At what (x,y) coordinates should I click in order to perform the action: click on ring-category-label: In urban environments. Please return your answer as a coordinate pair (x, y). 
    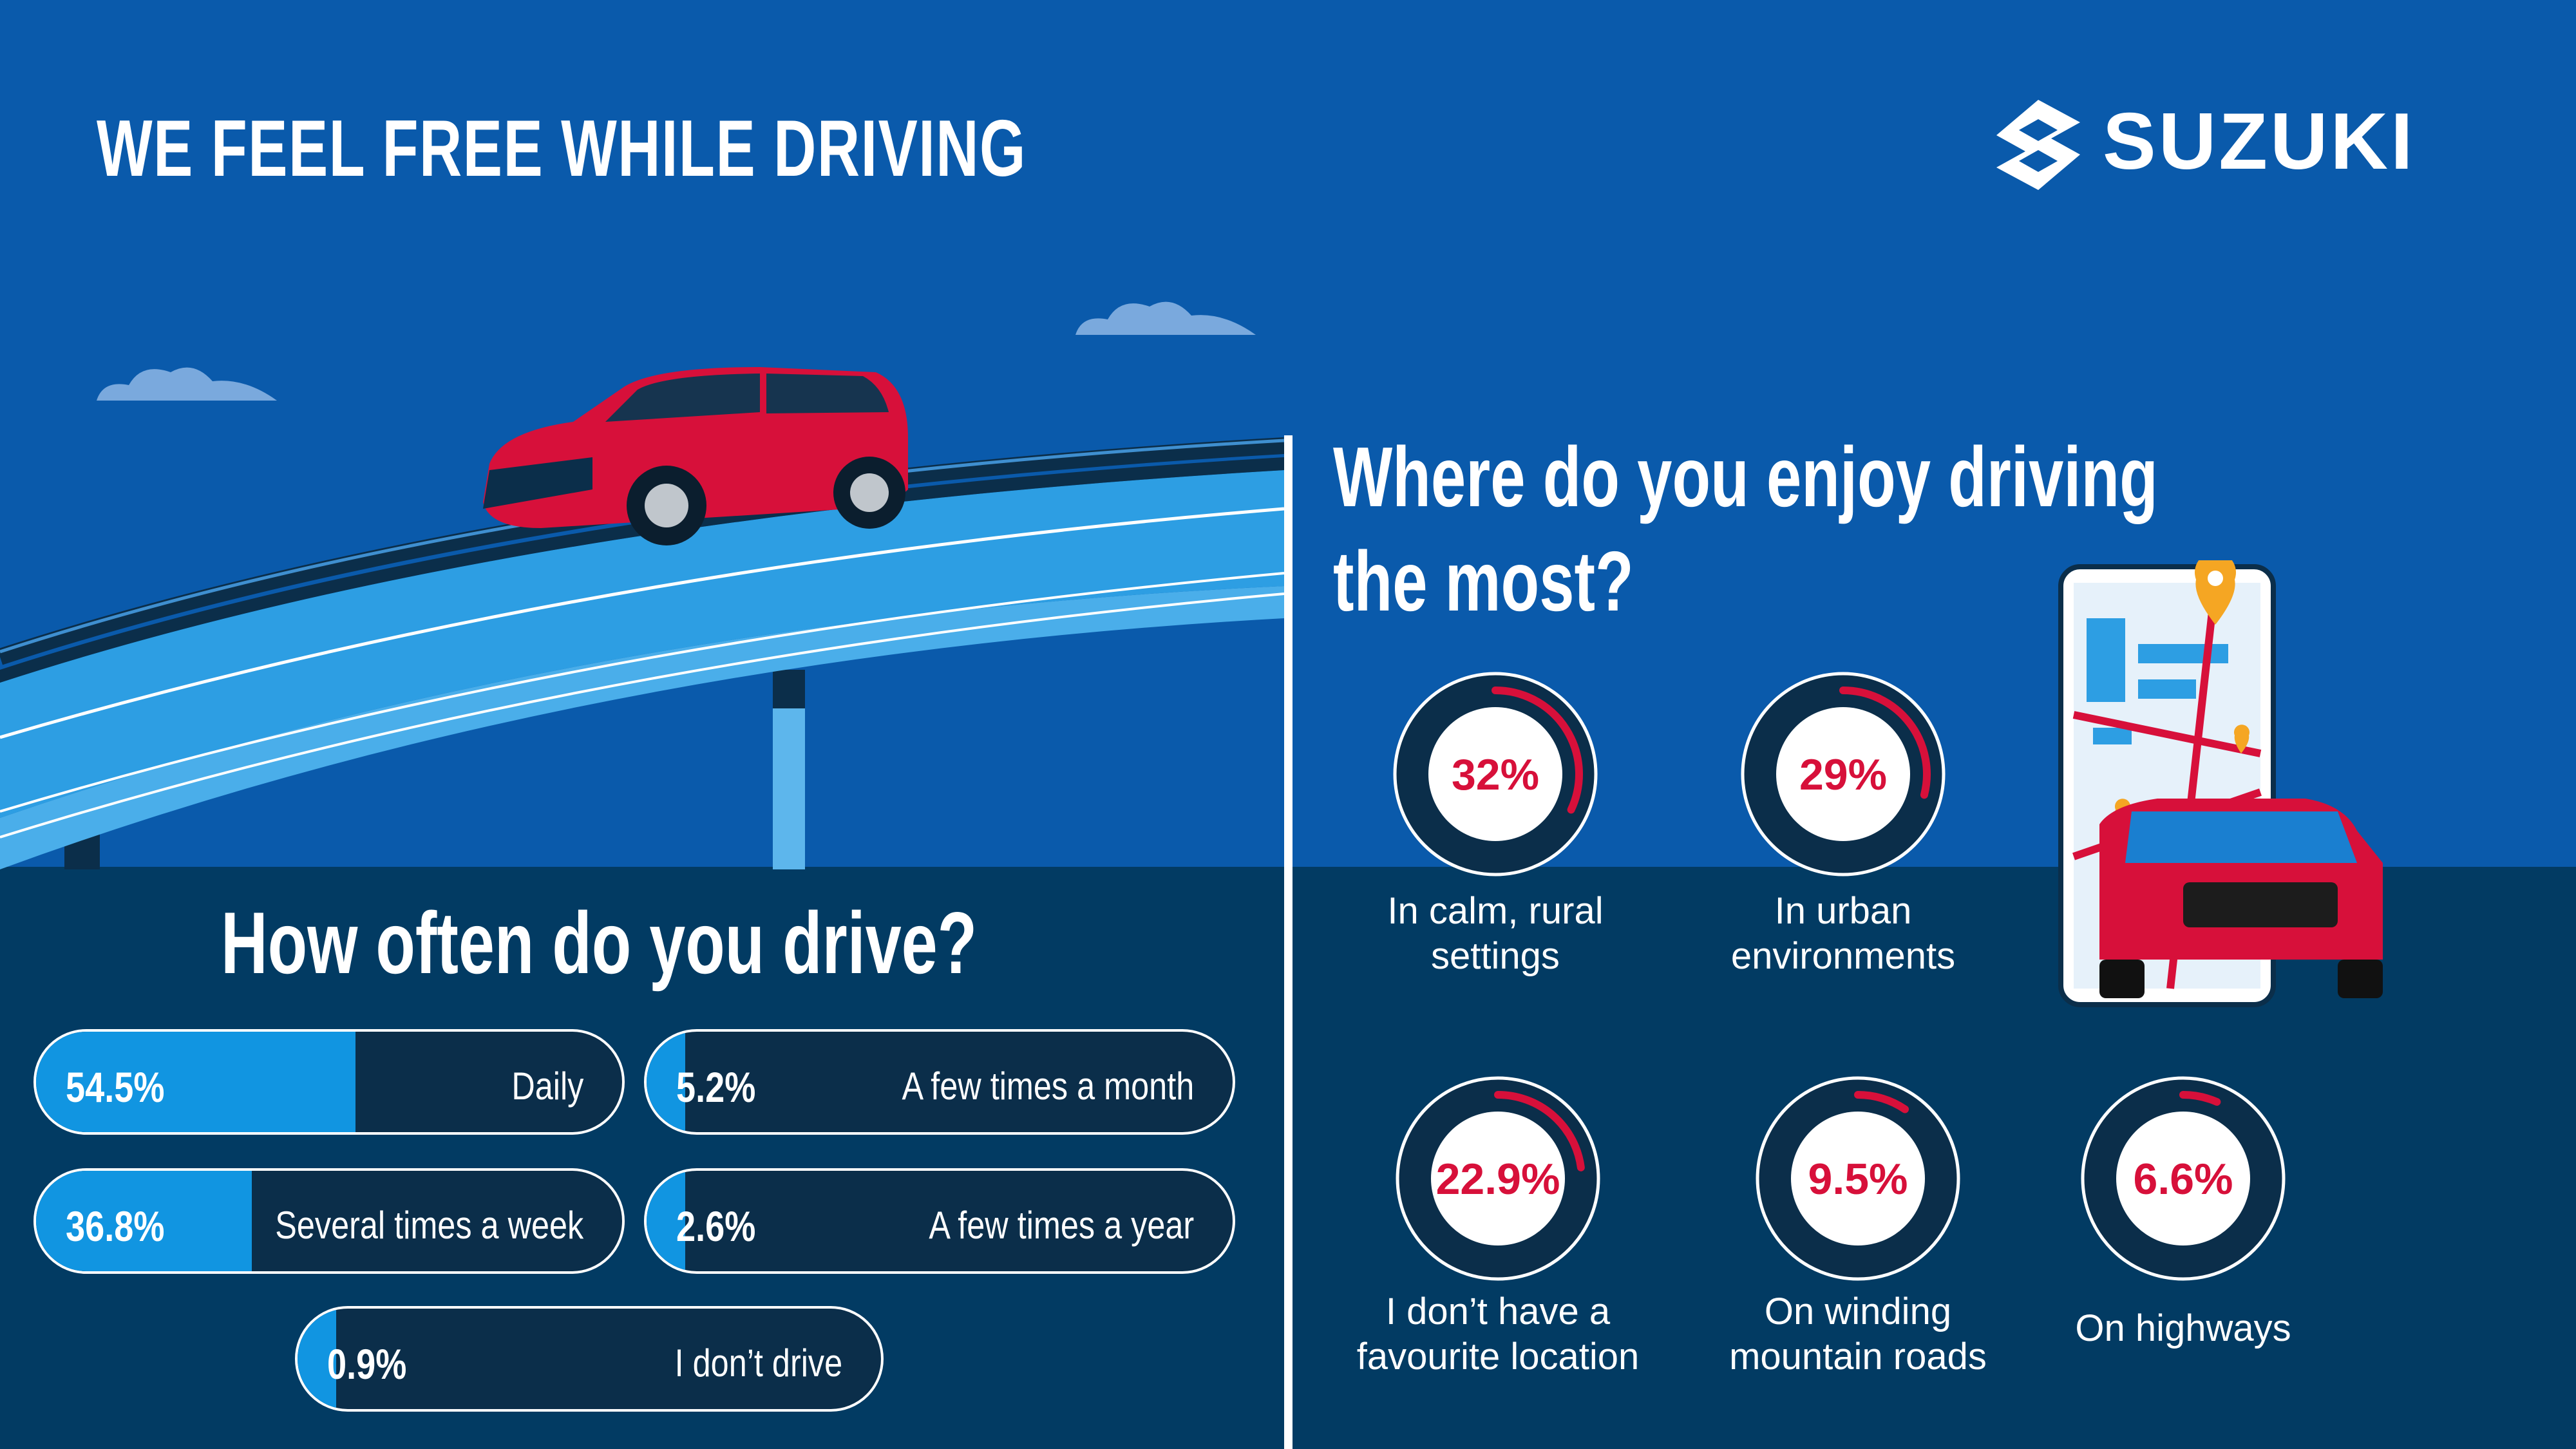
    Looking at the image, I should click on (1843, 934).